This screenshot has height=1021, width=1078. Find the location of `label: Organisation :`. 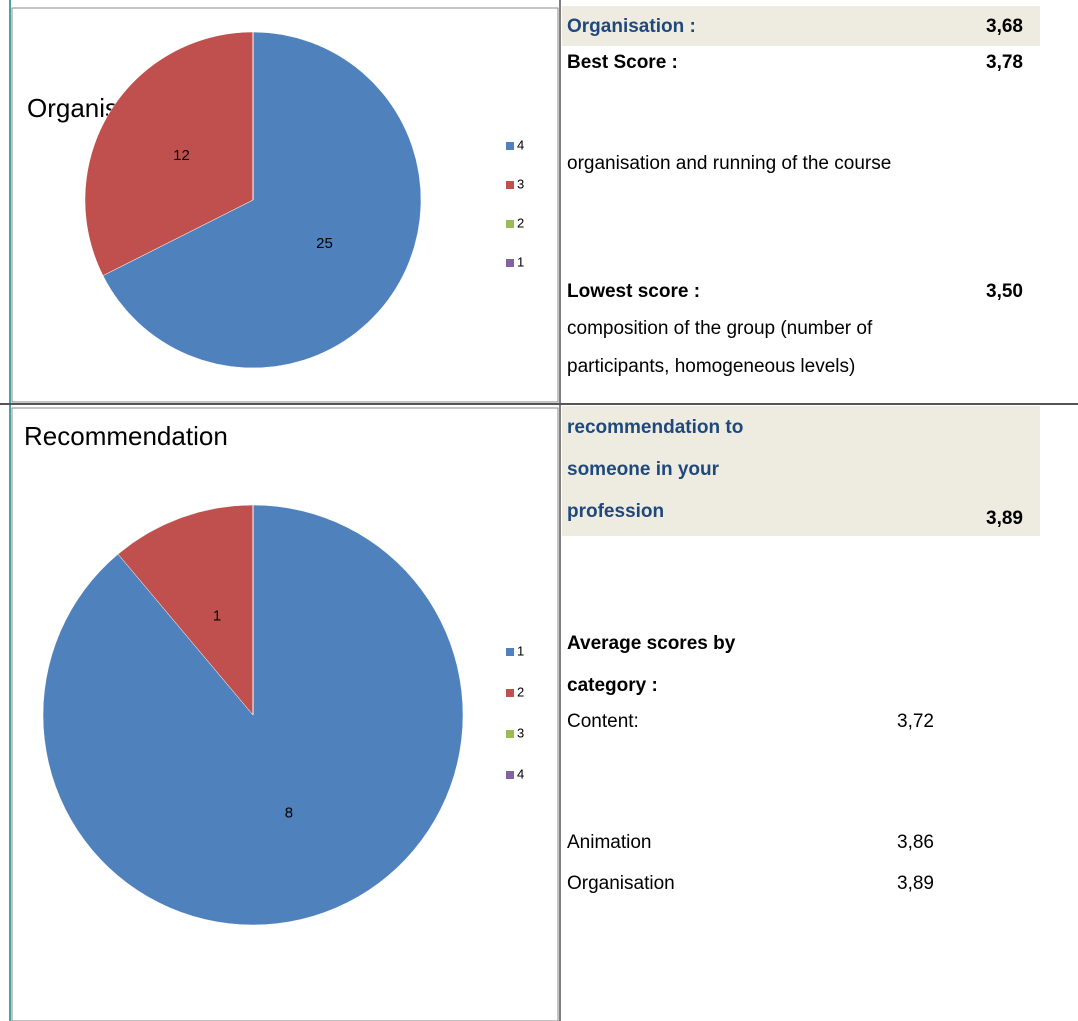

label: Organisation : is located at coordinates (631, 26).